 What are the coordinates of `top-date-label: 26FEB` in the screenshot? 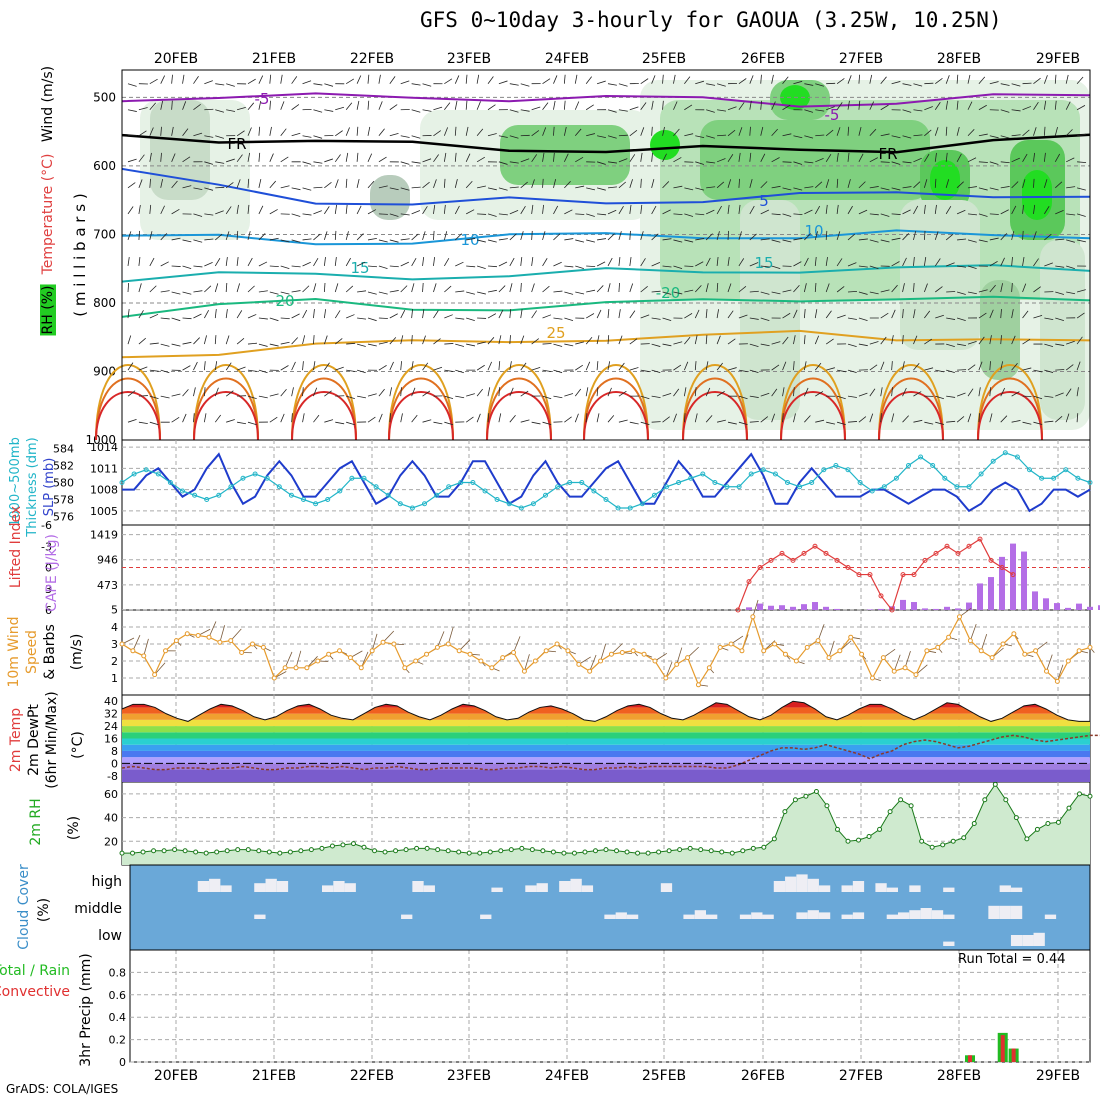 It's located at (763, 59).